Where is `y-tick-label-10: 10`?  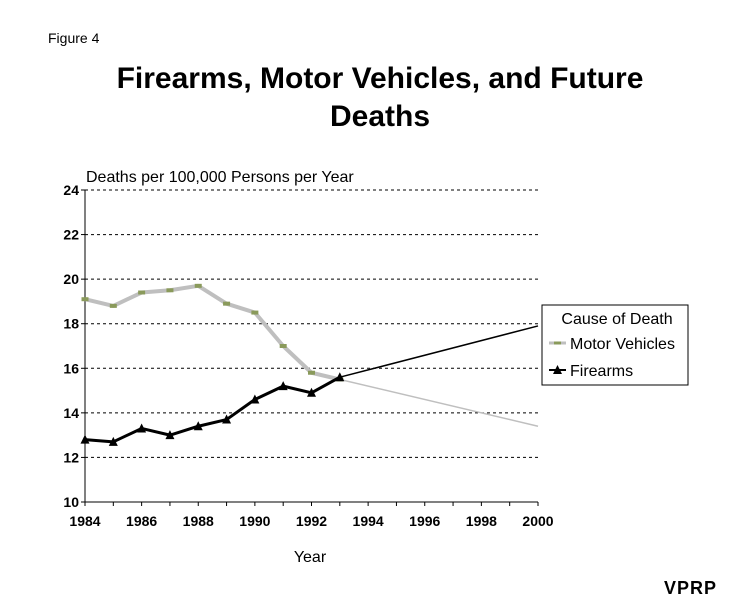 y-tick-label-10: 10 is located at coordinates (71, 502).